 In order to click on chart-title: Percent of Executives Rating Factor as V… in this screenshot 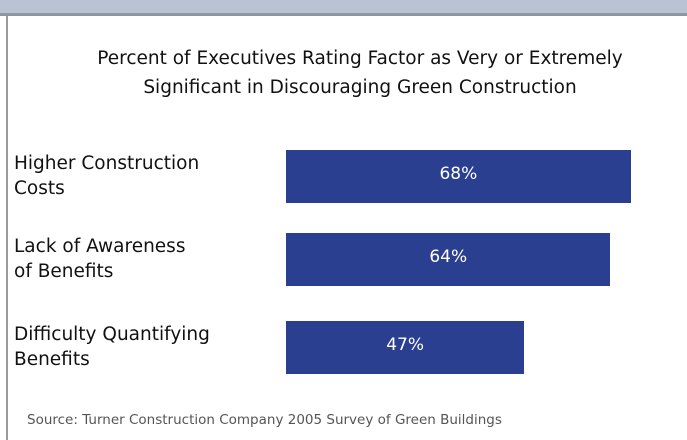, I will do `click(360, 58)`.